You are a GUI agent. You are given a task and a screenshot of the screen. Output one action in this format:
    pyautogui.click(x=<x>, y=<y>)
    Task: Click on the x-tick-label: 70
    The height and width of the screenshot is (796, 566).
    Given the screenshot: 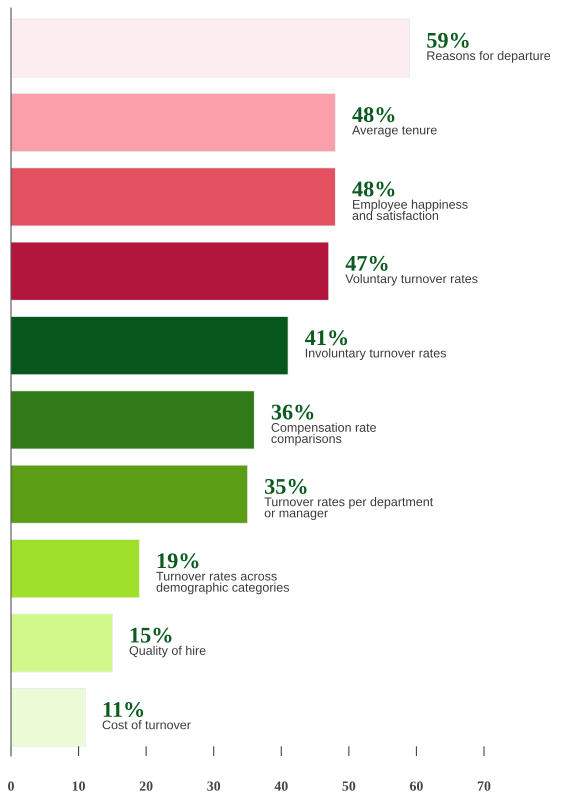 What is the action you would take?
    pyautogui.click(x=484, y=786)
    